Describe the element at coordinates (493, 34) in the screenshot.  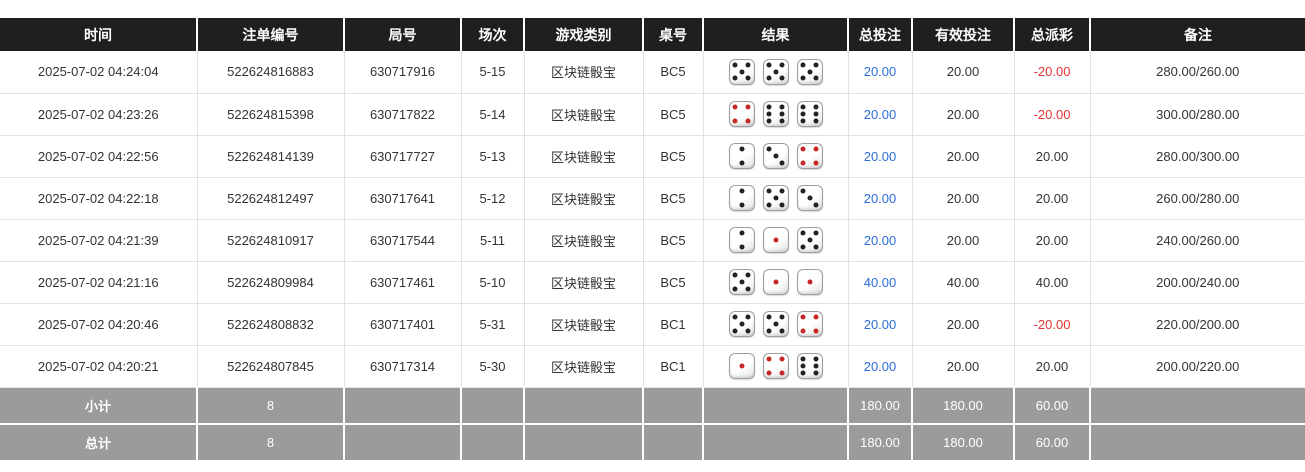
I see `column-header-session: 场次` at that location.